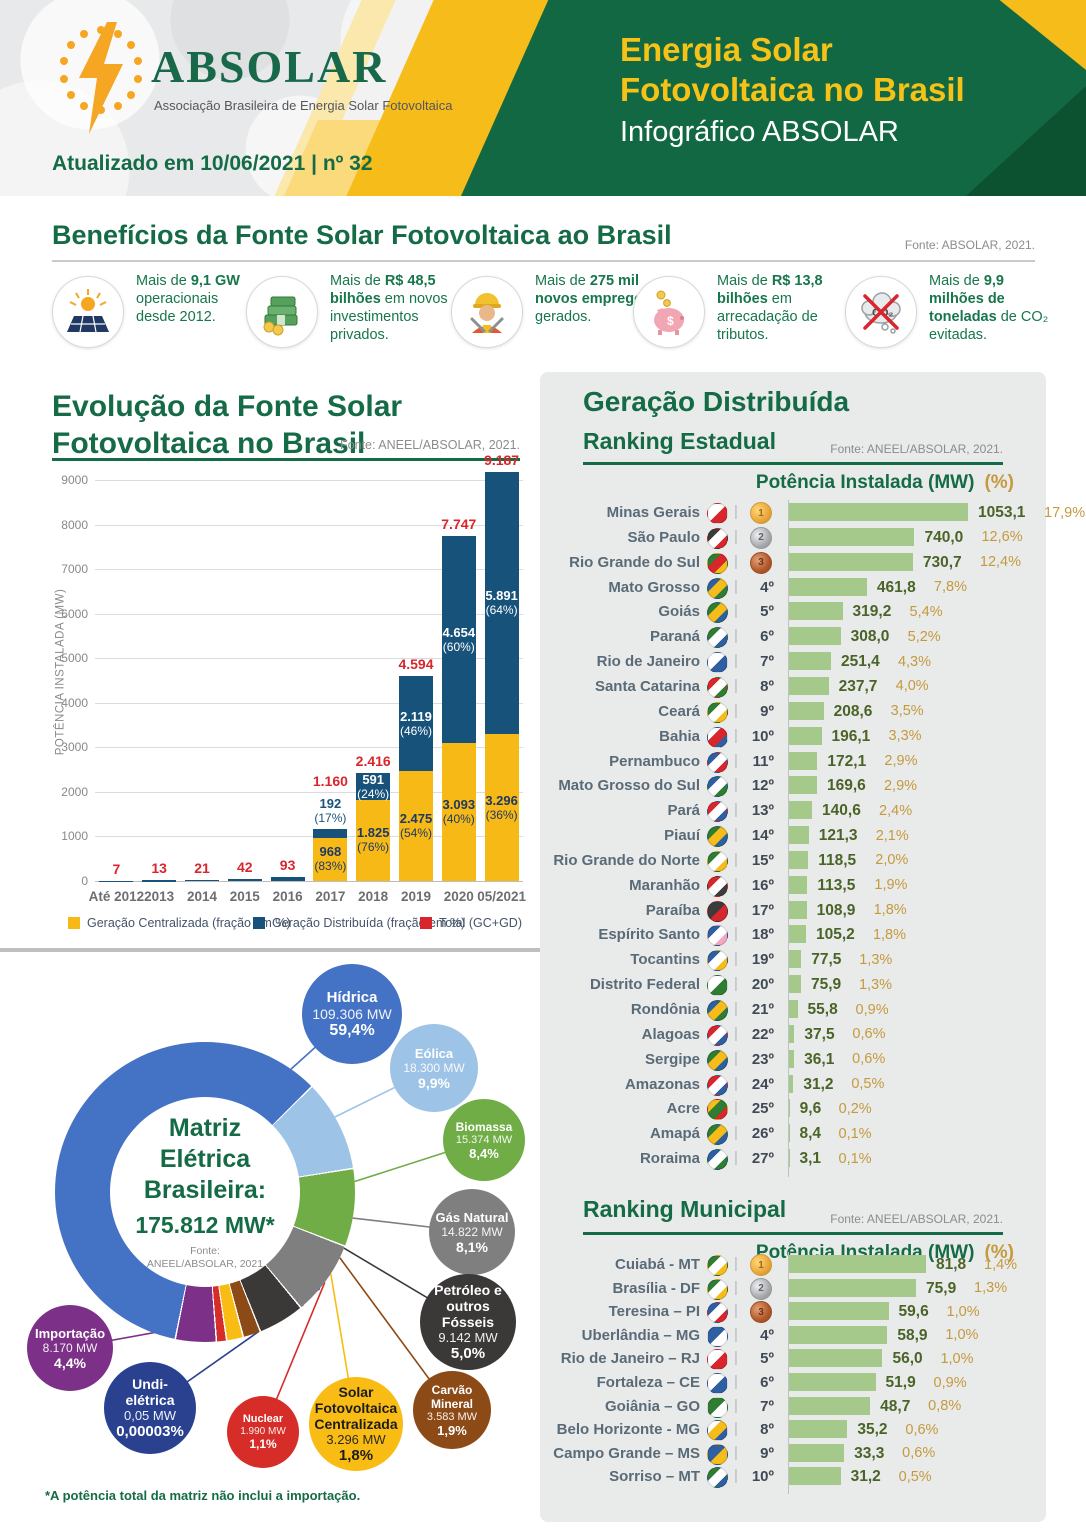 This screenshot has height=1536, width=1086. Describe the element at coordinates (837, 860) in the screenshot. I see `ranking-value: 118,5` at that location.